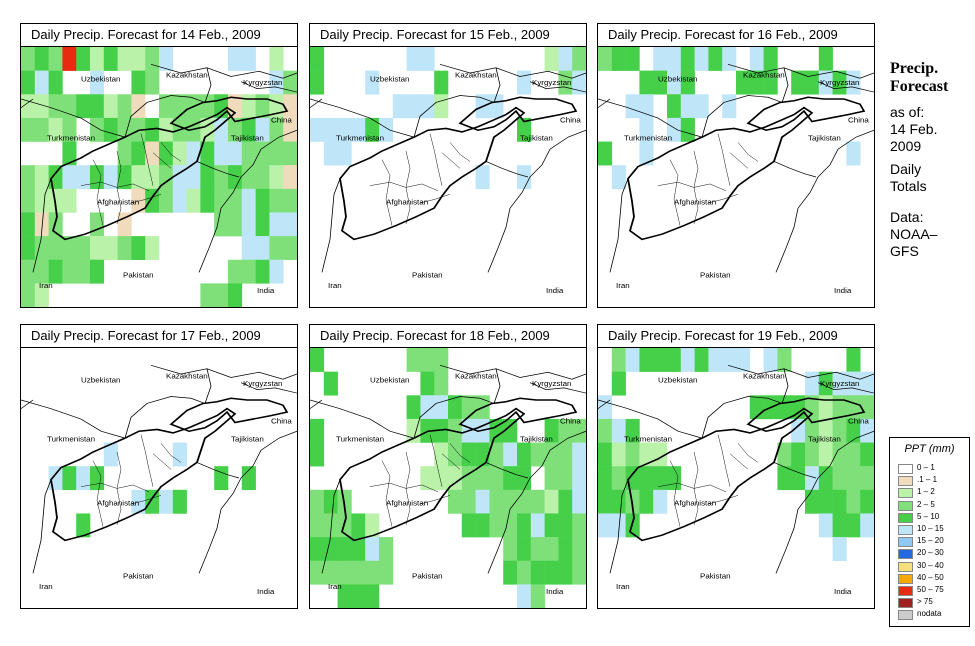  What do you see at coordinates (695, 202) in the screenshot?
I see `country-label-afghanistan: Afghanistan` at bounding box center [695, 202].